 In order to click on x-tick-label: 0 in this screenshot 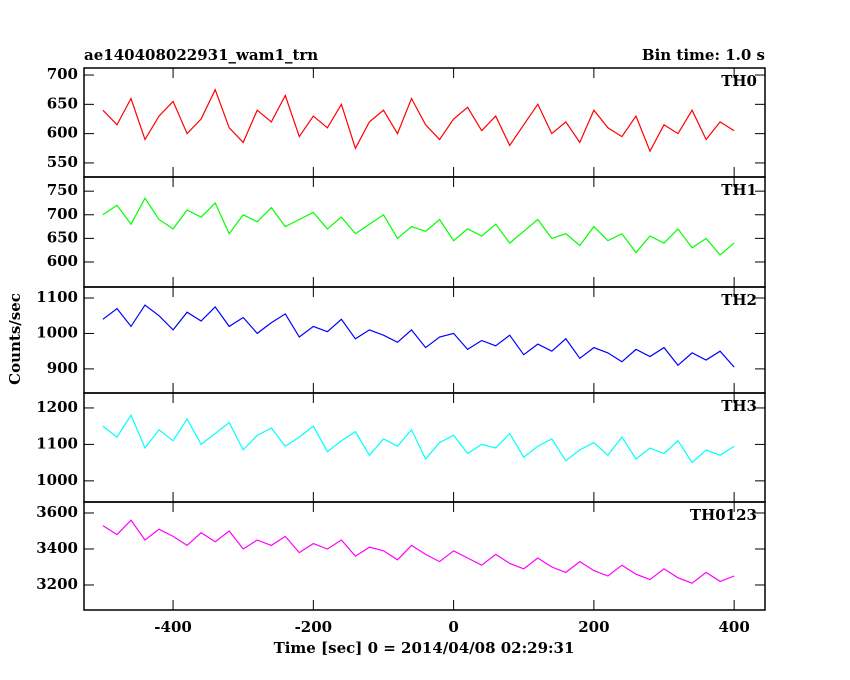, I will do `click(453, 627)`.